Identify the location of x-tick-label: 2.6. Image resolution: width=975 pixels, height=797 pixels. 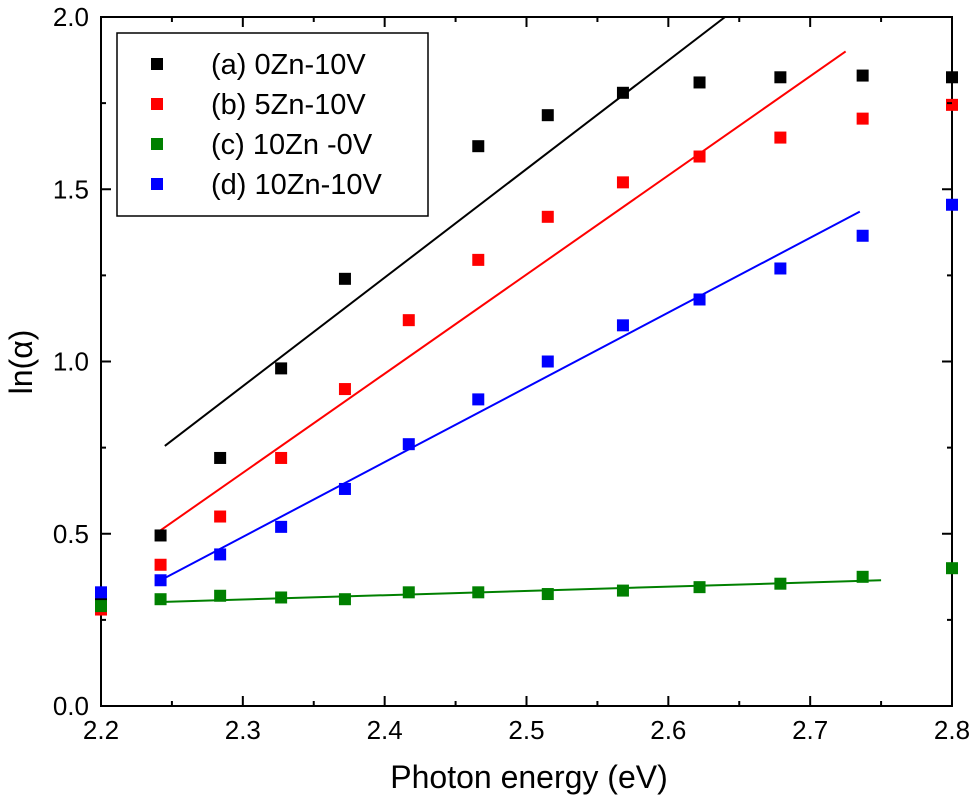
(668, 730).